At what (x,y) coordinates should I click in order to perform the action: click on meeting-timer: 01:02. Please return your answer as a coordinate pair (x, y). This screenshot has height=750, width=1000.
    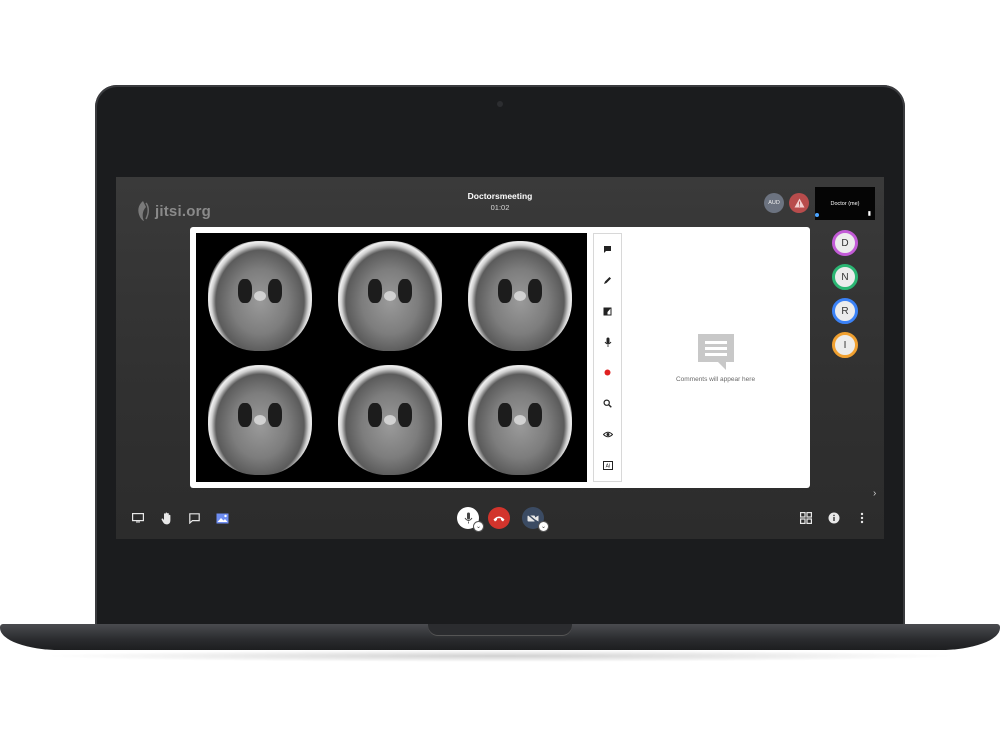
    Looking at the image, I should click on (500, 207).